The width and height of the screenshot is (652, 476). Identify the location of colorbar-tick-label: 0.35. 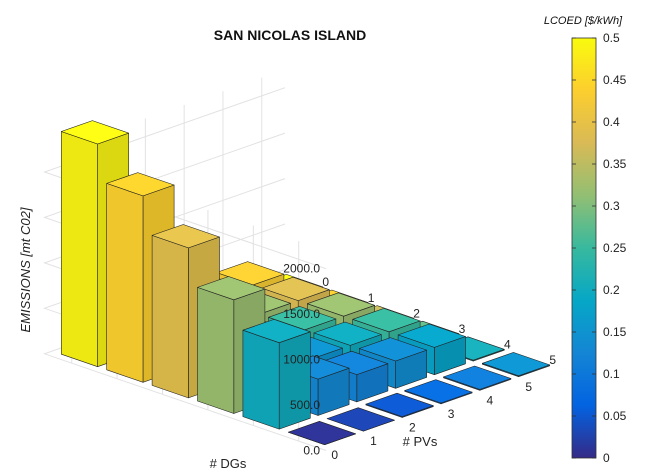
(615, 164).